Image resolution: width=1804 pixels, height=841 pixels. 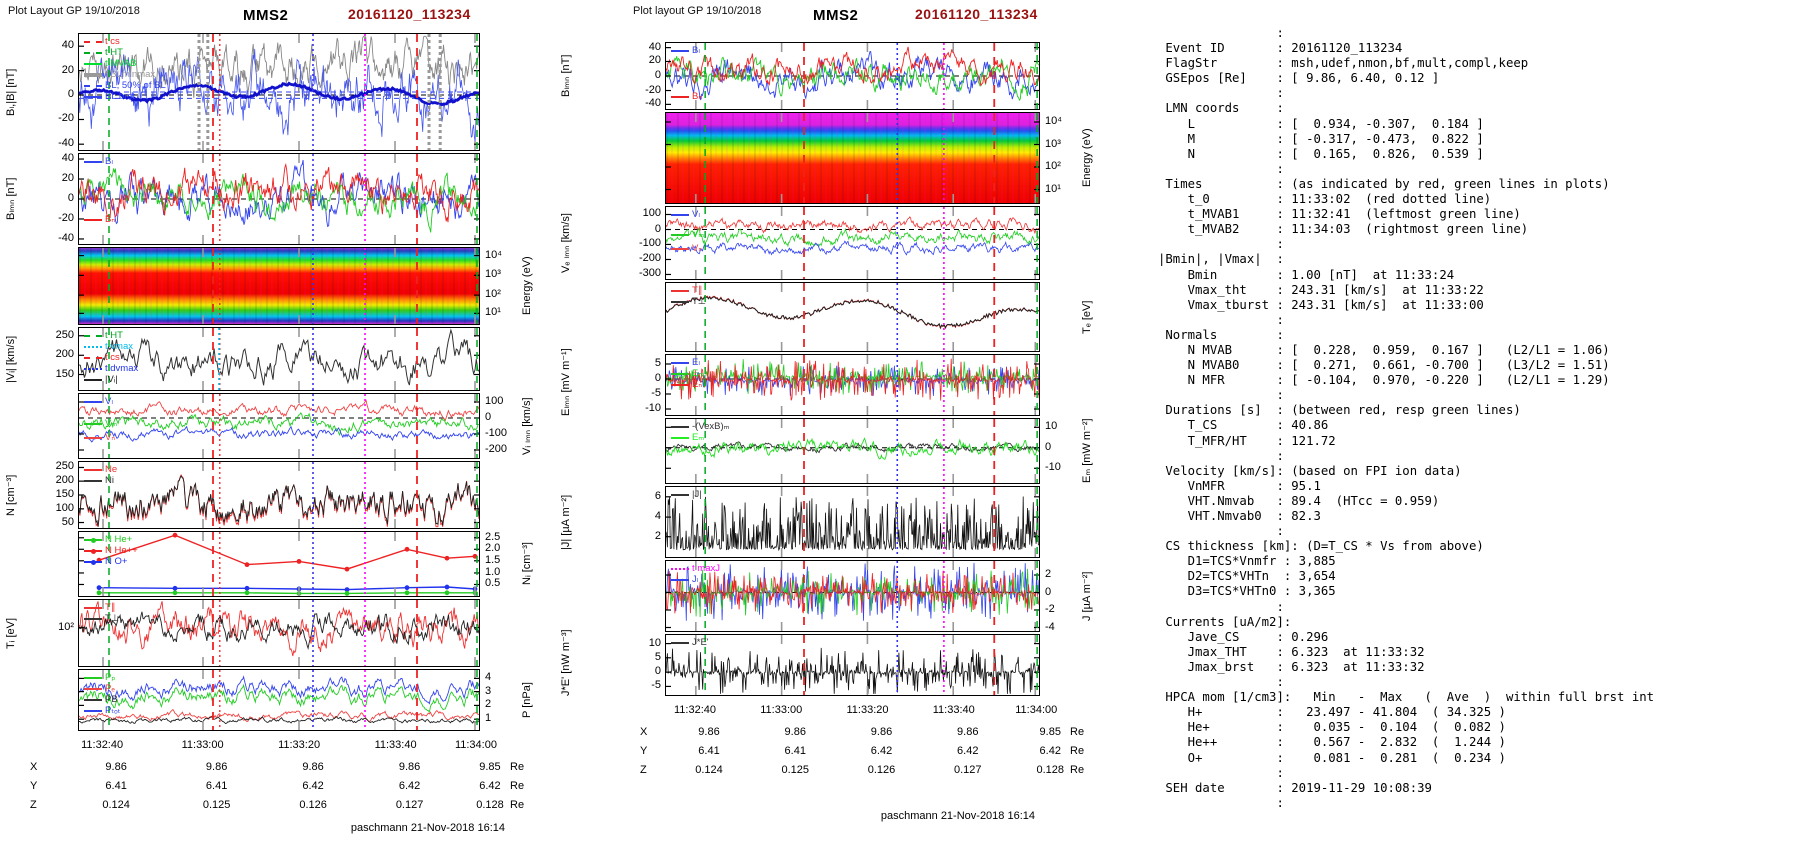 I want to click on right-axis-label: Eₘ [mW m⁻²], so click(x=1087, y=451).